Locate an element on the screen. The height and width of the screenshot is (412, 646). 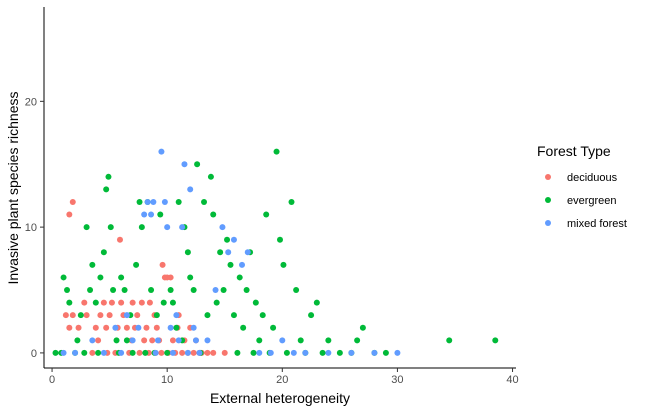
x-axis-ticks: 0 10 20 30 40 is located at coordinates (284, 377).